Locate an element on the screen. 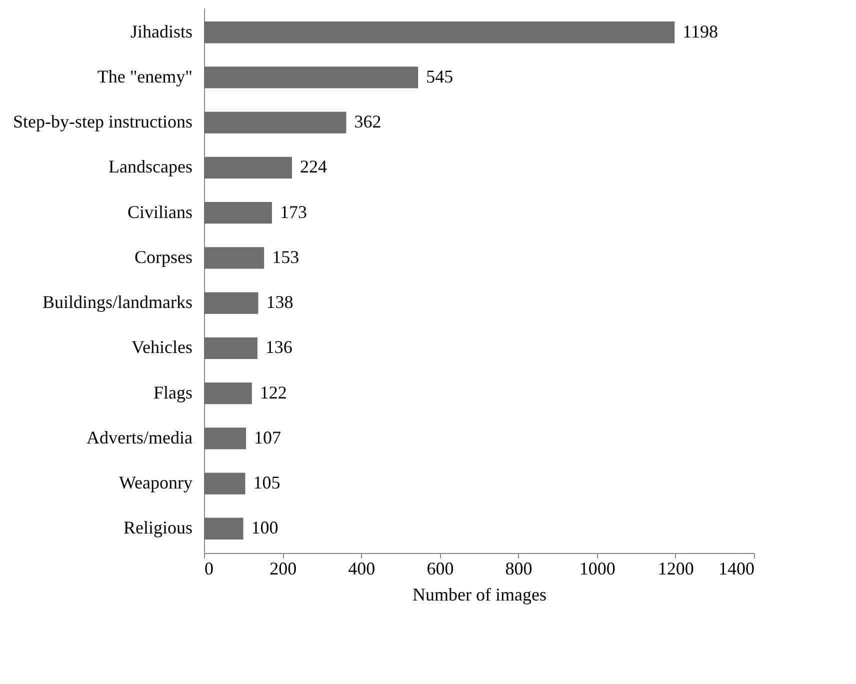  y-tick-label: Religious is located at coordinates (157, 528).